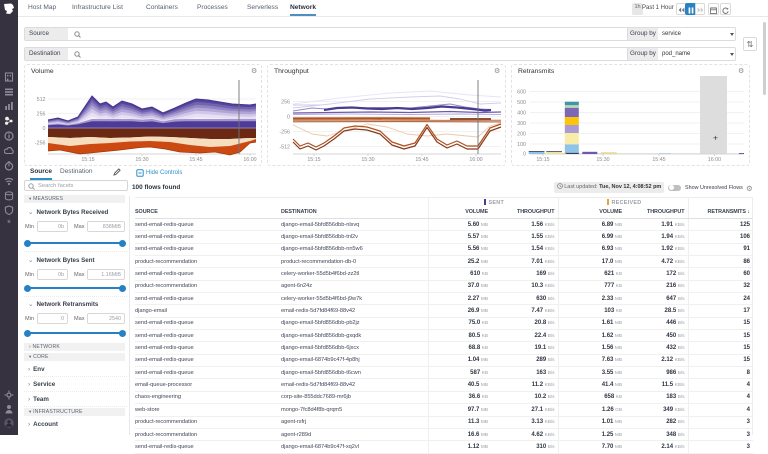 This screenshot has width=768, height=454. What do you see at coordinates (521, 103) in the screenshot?
I see `svg-text: 500` at bounding box center [521, 103].